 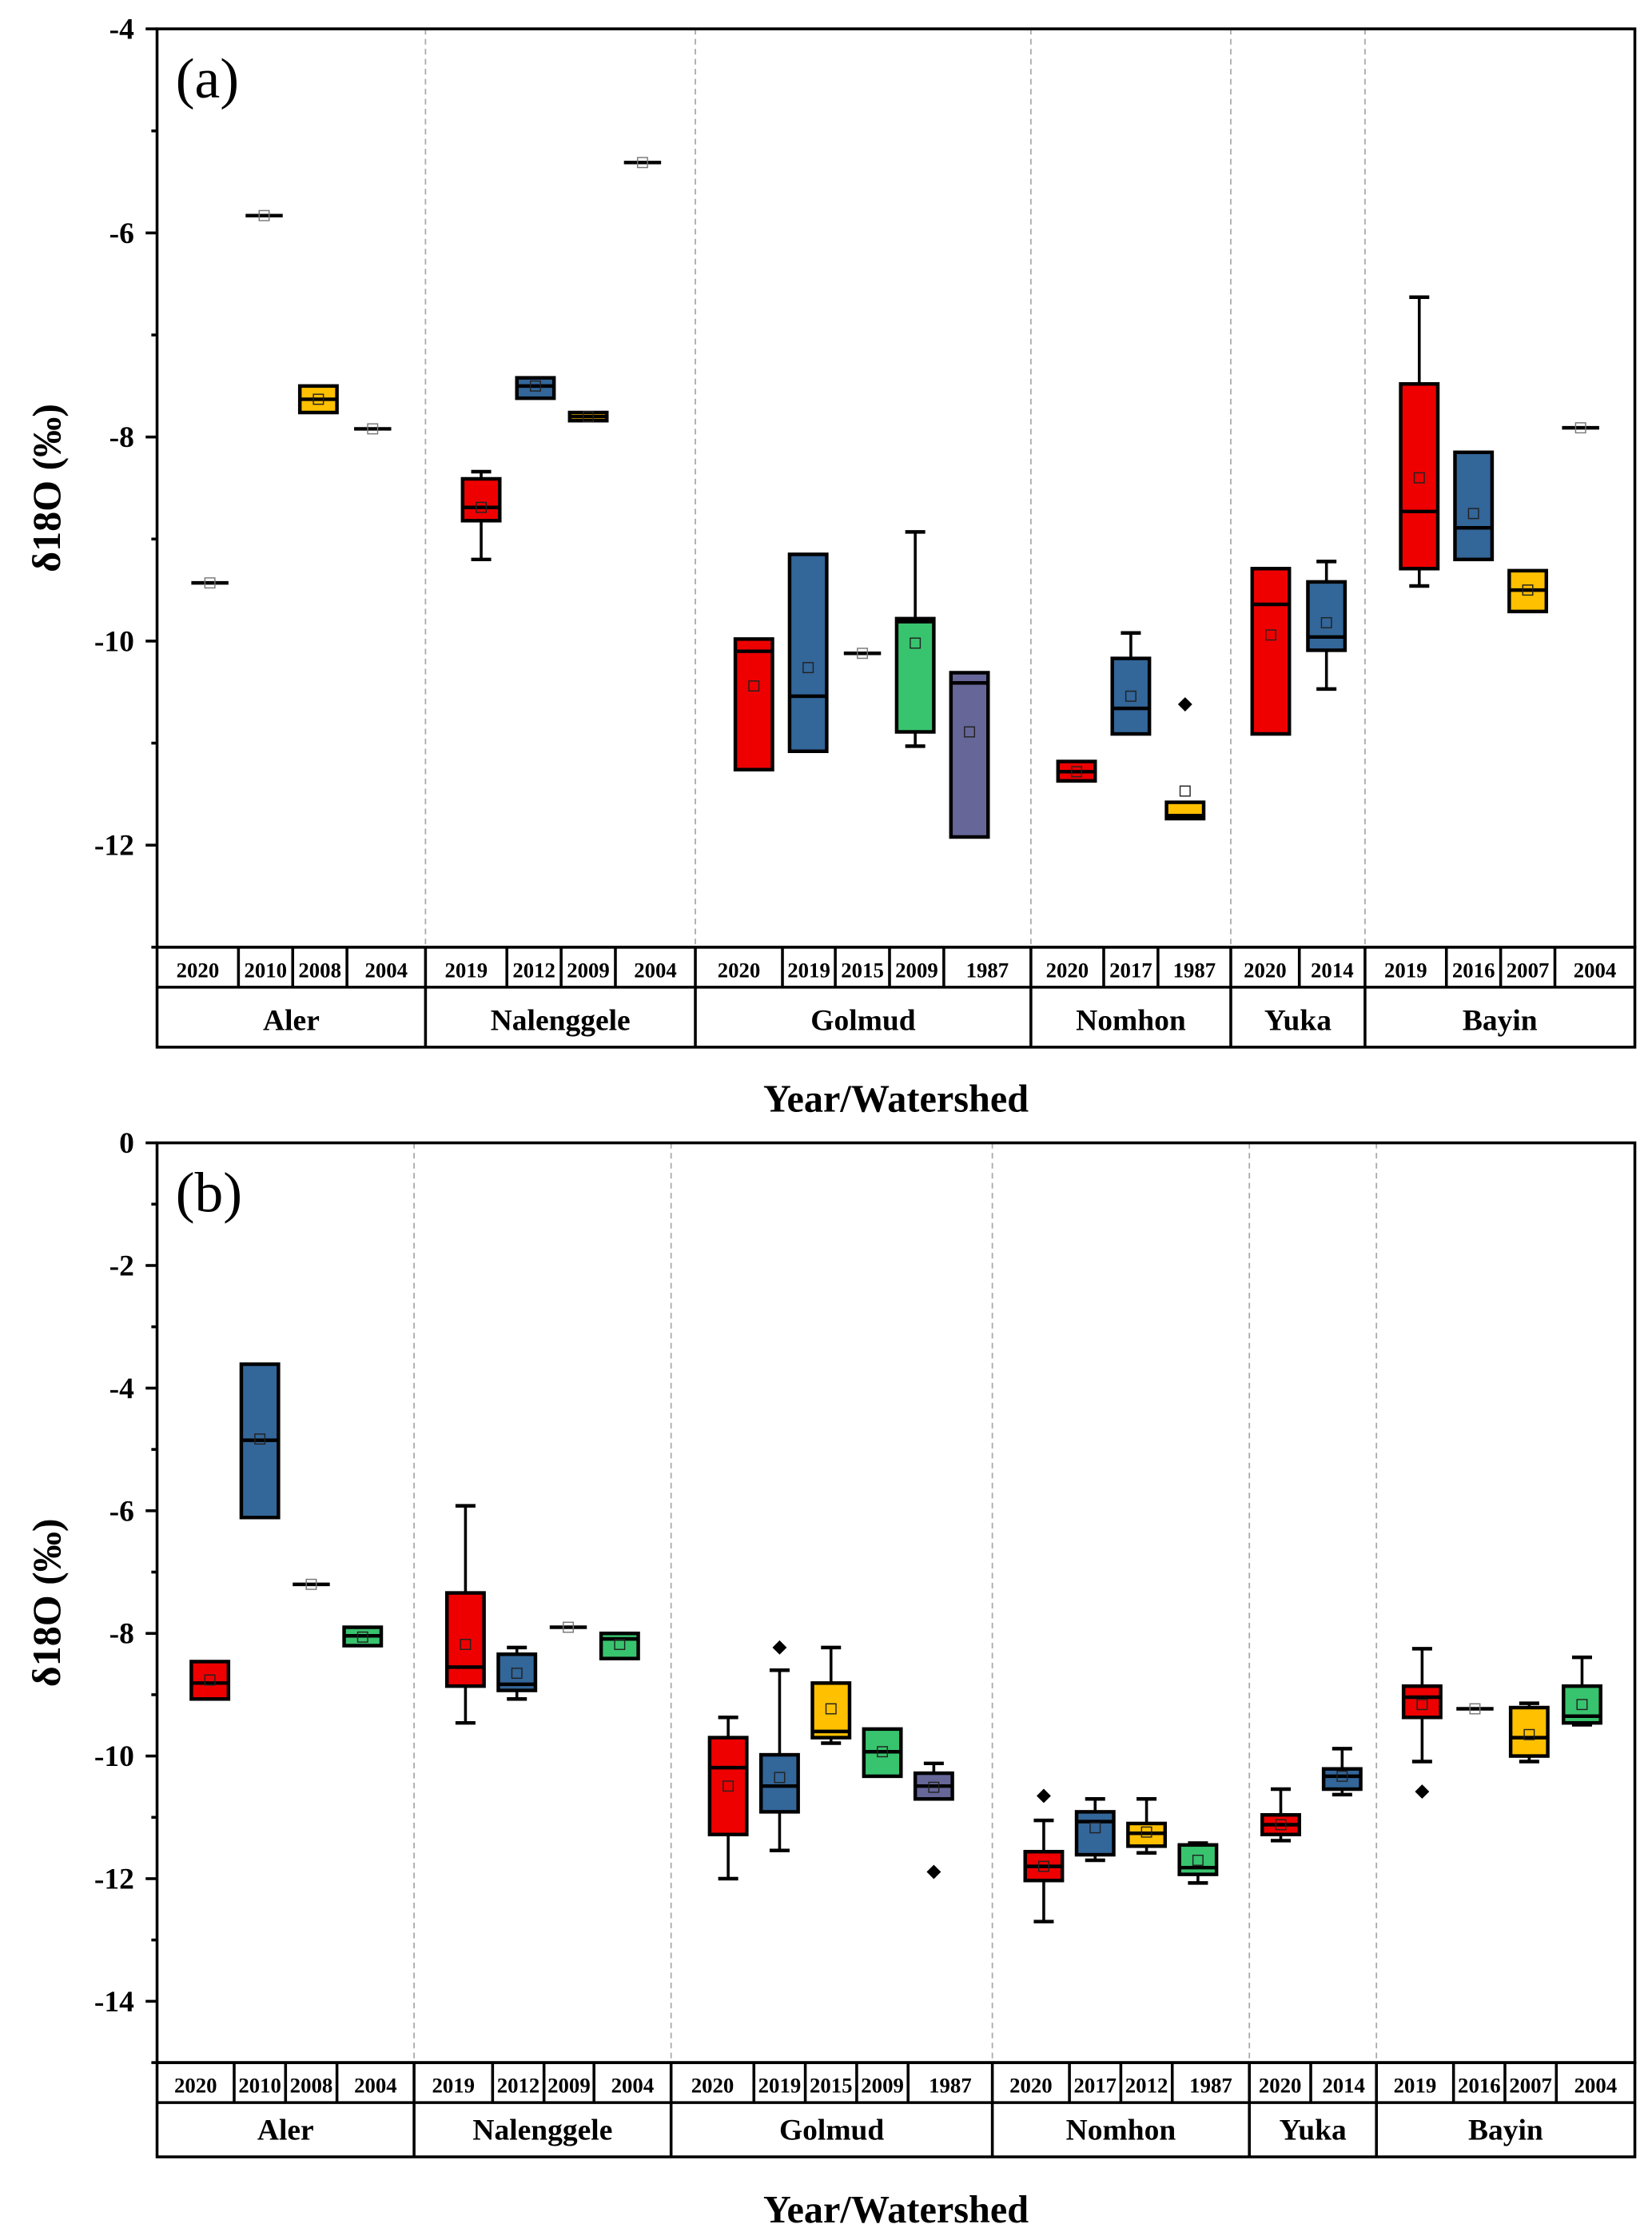 What do you see at coordinates (588, 416) in the screenshot?
I see `box-nalenggele-2009` at bounding box center [588, 416].